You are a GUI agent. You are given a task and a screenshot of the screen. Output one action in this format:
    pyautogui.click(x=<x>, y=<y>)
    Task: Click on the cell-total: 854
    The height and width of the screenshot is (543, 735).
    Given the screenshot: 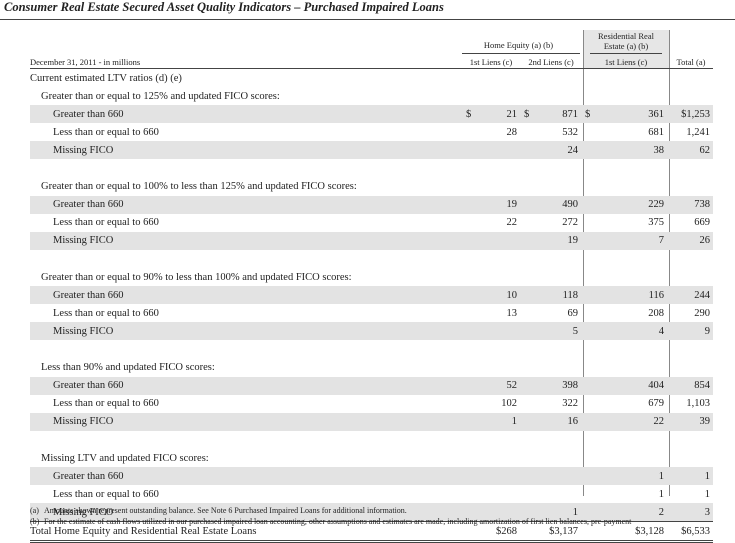 What is the action you would take?
    pyautogui.click(x=690, y=385)
    